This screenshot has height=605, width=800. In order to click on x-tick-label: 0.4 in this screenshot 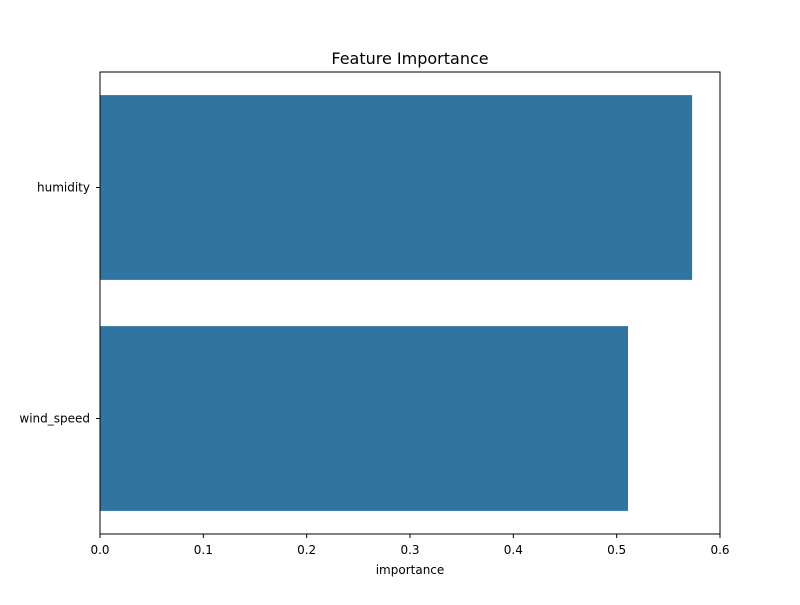, I will do `click(513, 550)`.